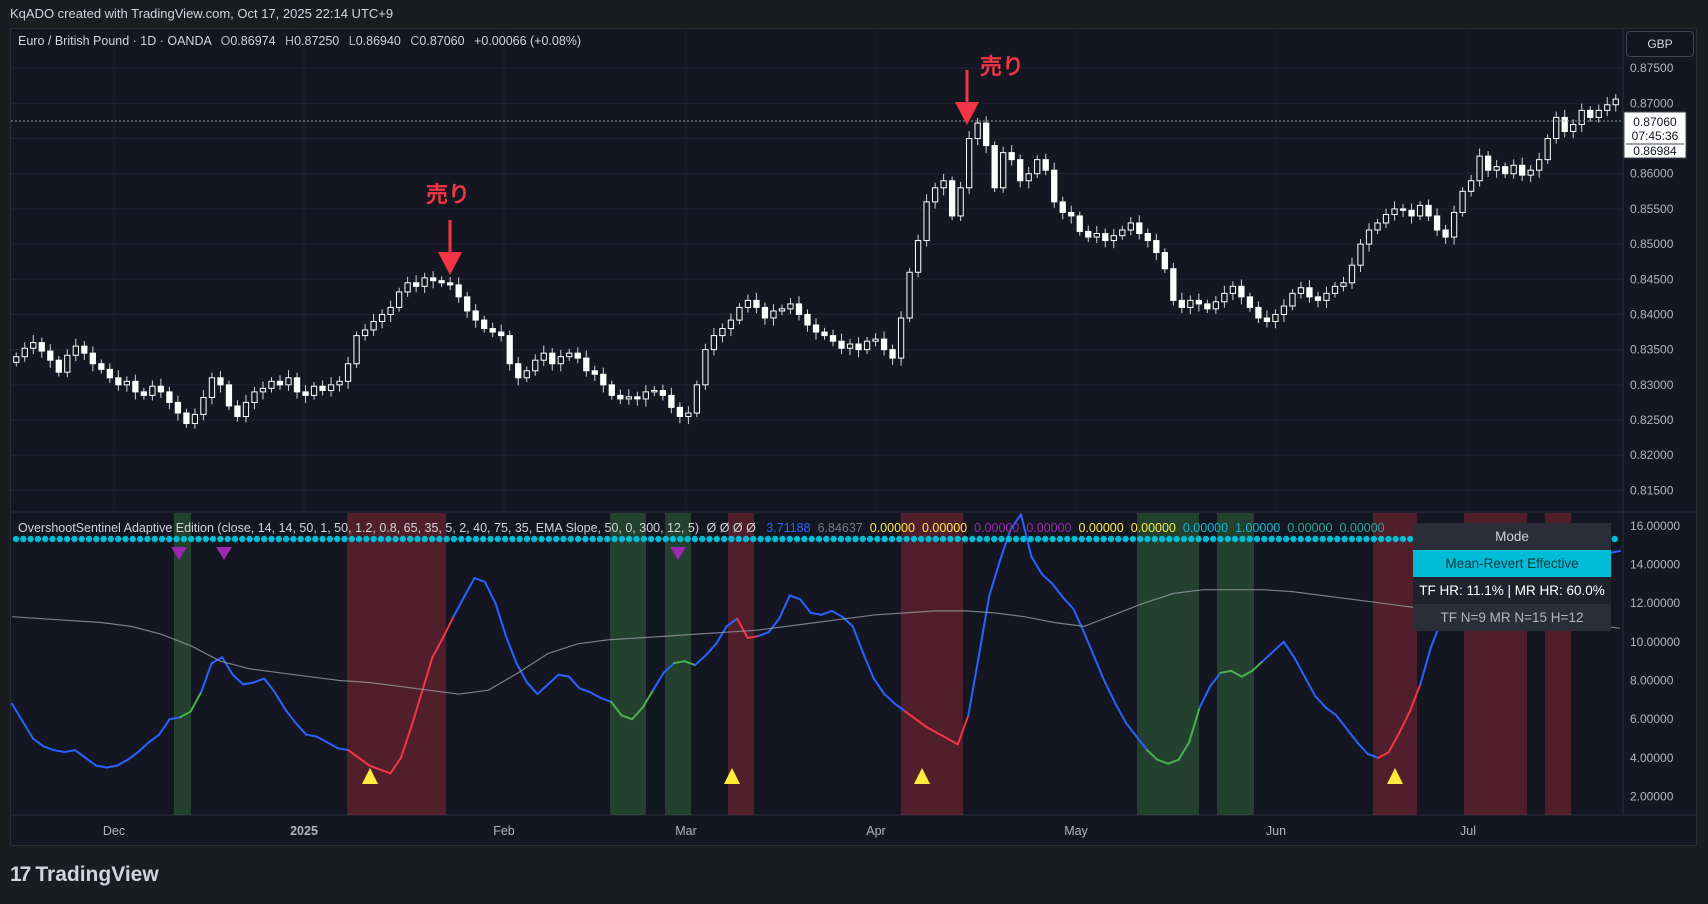 This screenshot has width=1708, height=904. Describe the element at coordinates (84, 875) in the screenshot. I see `tradingview-branding: 17 TradingView` at that location.